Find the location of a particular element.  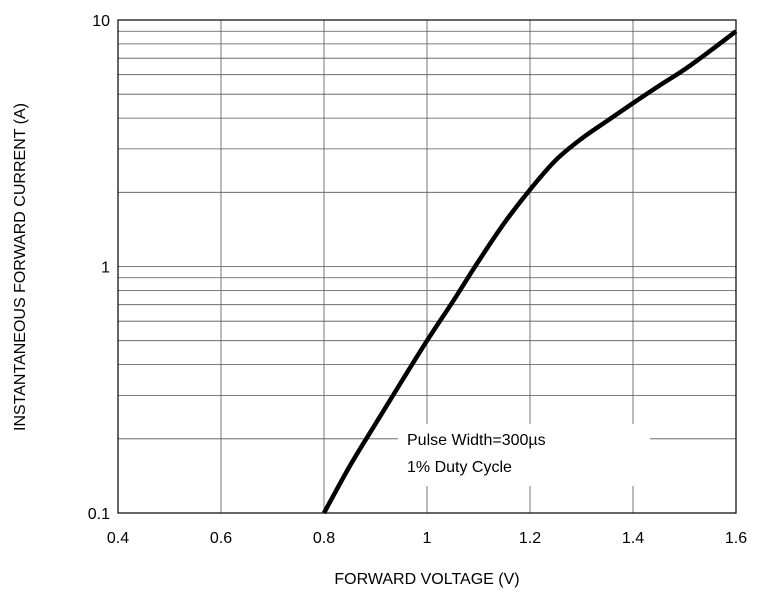

x-tick-label: 1.4 is located at coordinates (633, 538).